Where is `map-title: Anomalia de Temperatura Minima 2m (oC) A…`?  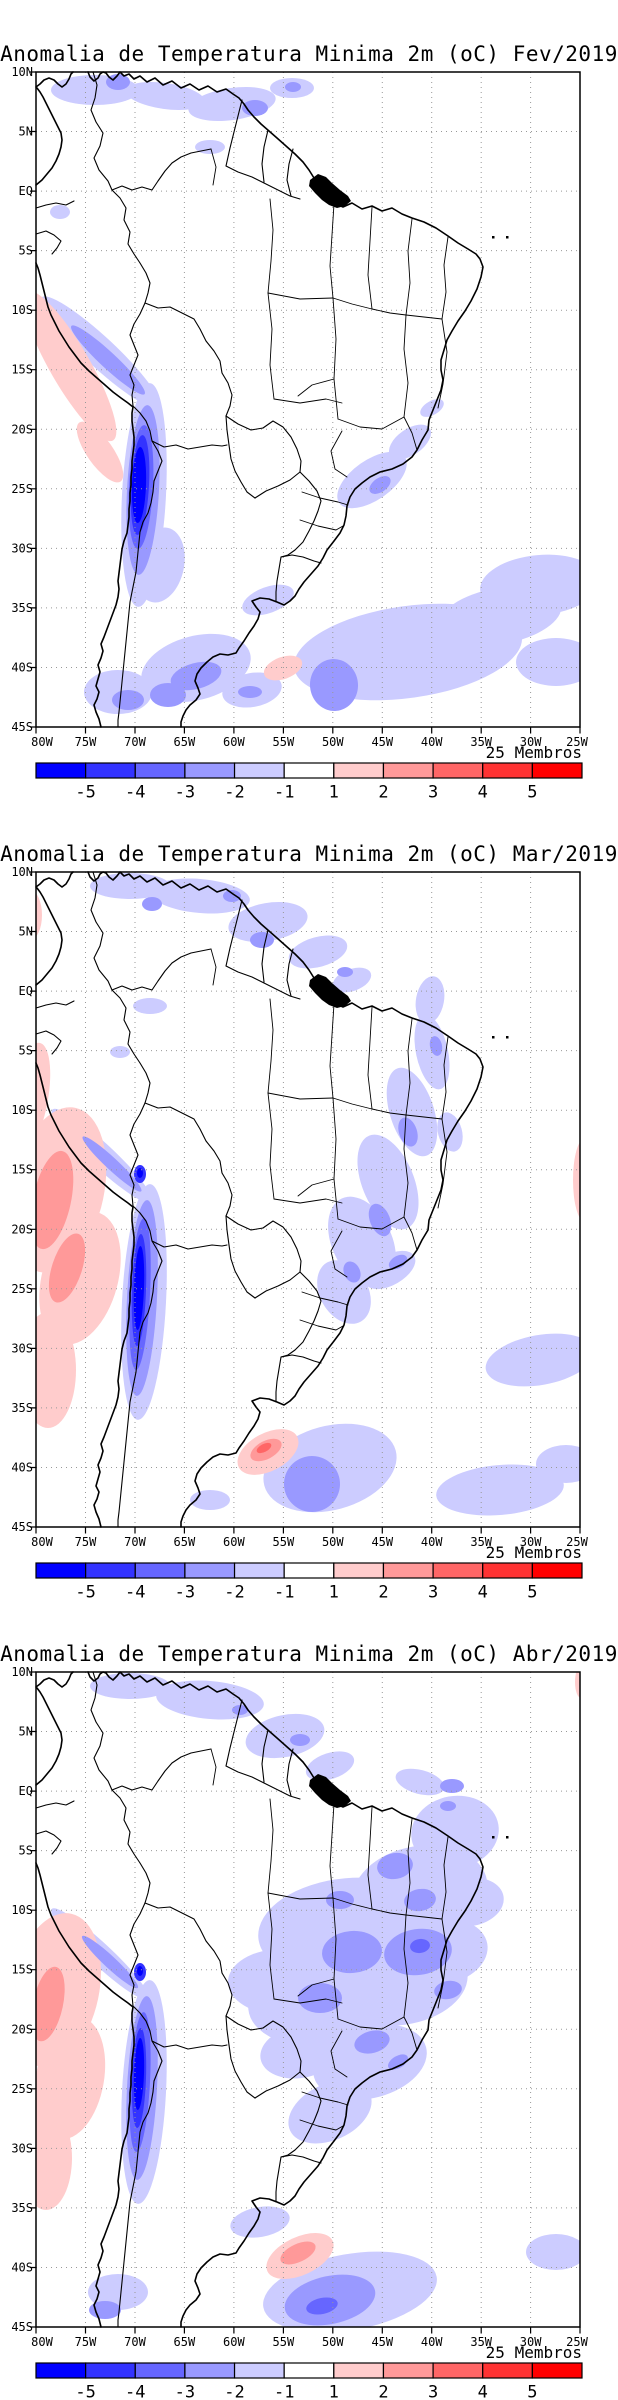
map-title: Anomalia de Temperatura Minima 2m (oC) A… is located at coordinates (309, 1654).